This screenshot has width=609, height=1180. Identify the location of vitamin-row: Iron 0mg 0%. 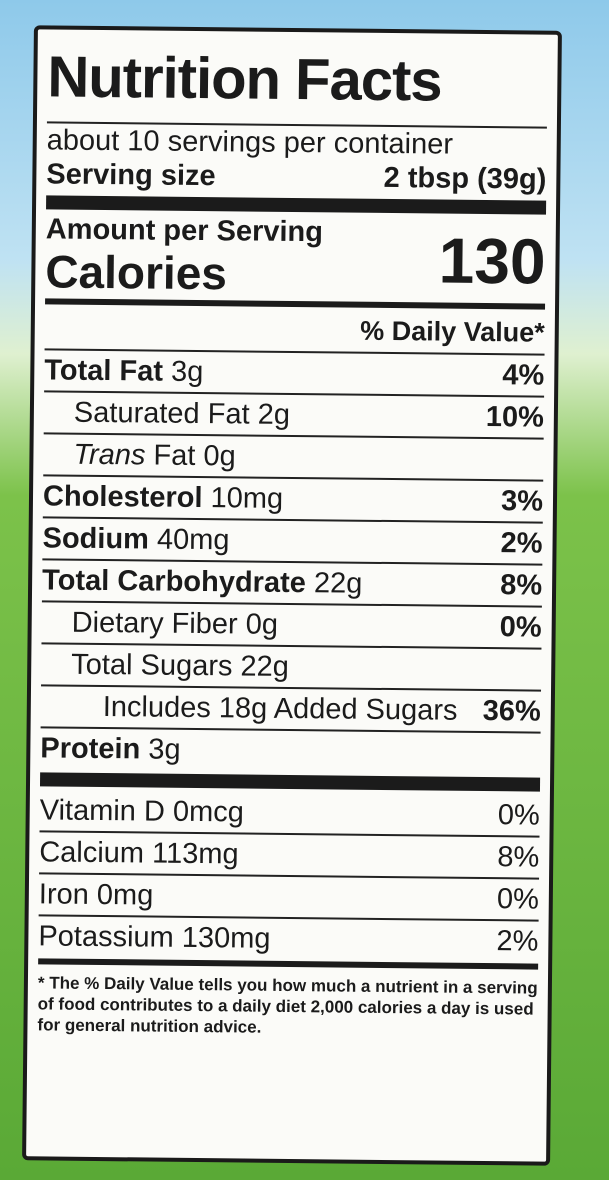
(289, 898).